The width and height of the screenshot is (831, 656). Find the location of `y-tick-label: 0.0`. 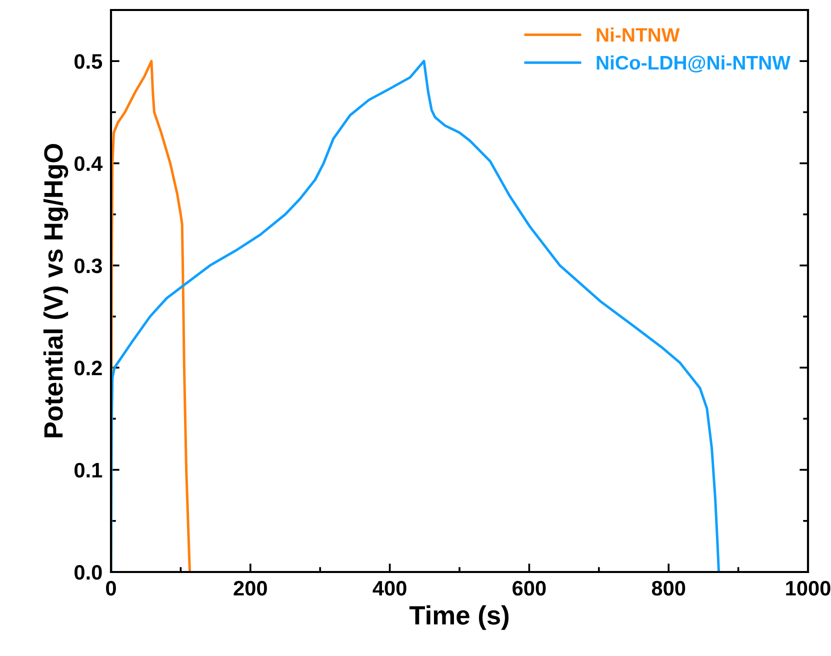

y-tick-label: 0.0 is located at coordinates (88, 572).